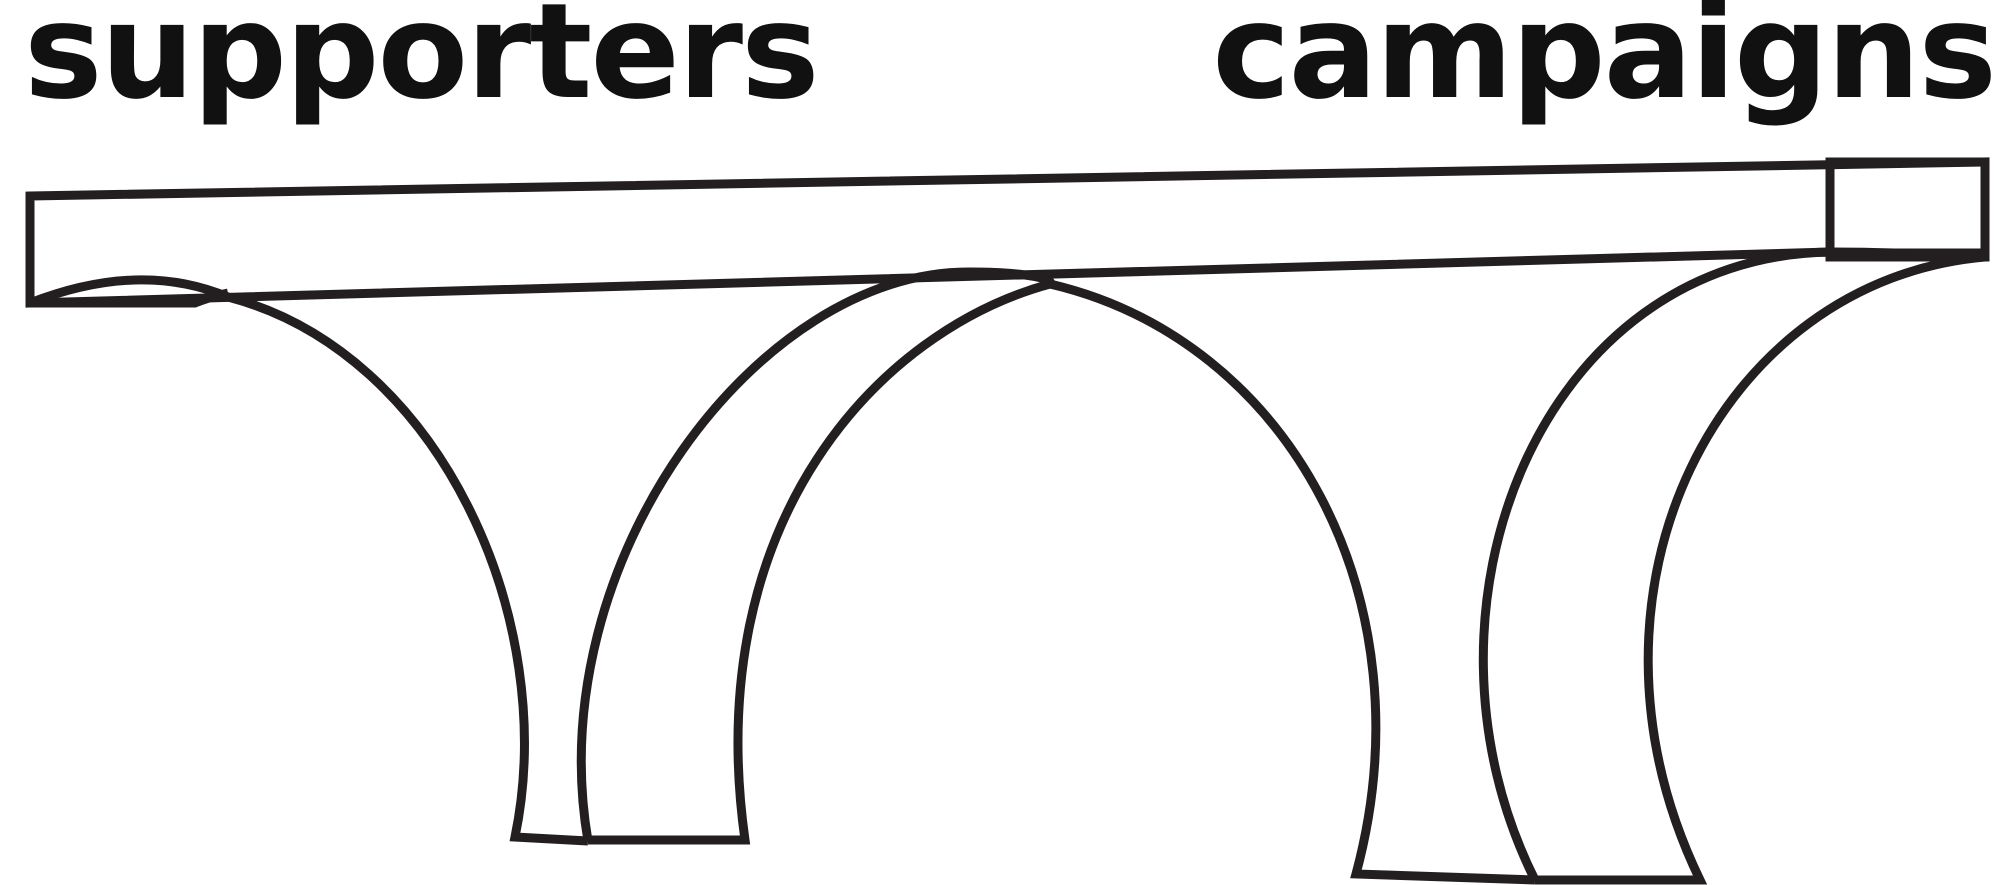  What do you see at coordinates (129, 298) in the screenshot?
I see `arch-left-underside` at bounding box center [129, 298].